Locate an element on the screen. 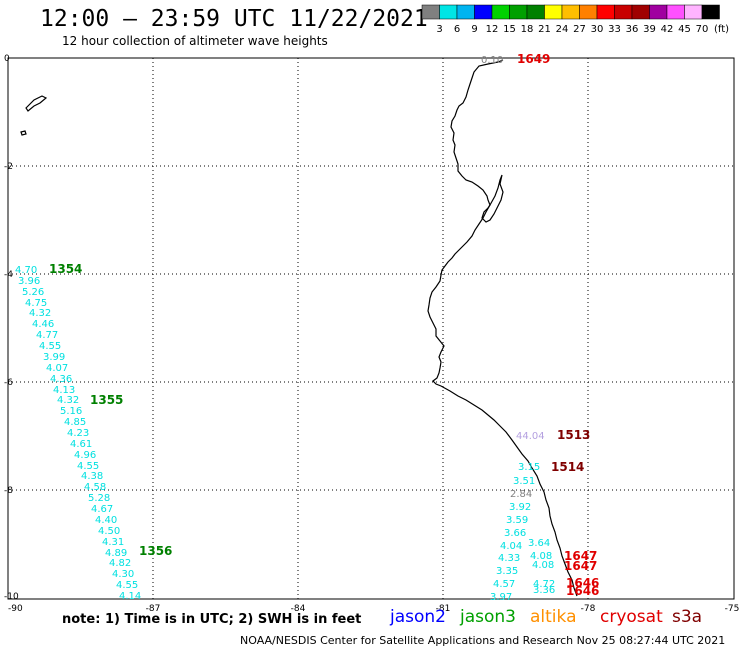  right-track-a-wave-height: 3.66 is located at coordinates (515, 533).